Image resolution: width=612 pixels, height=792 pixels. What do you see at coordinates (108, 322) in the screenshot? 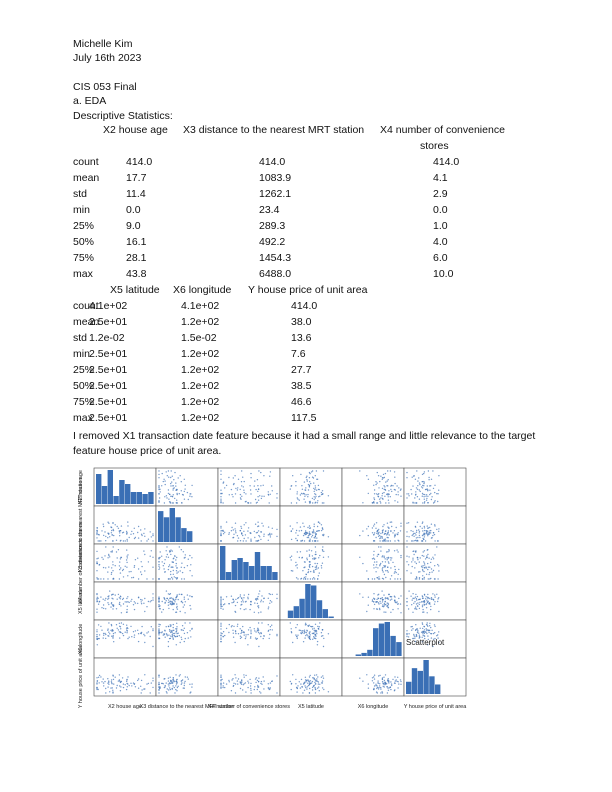
I see `table-cell: 2.5e+01` at bounding box center [108, 322].